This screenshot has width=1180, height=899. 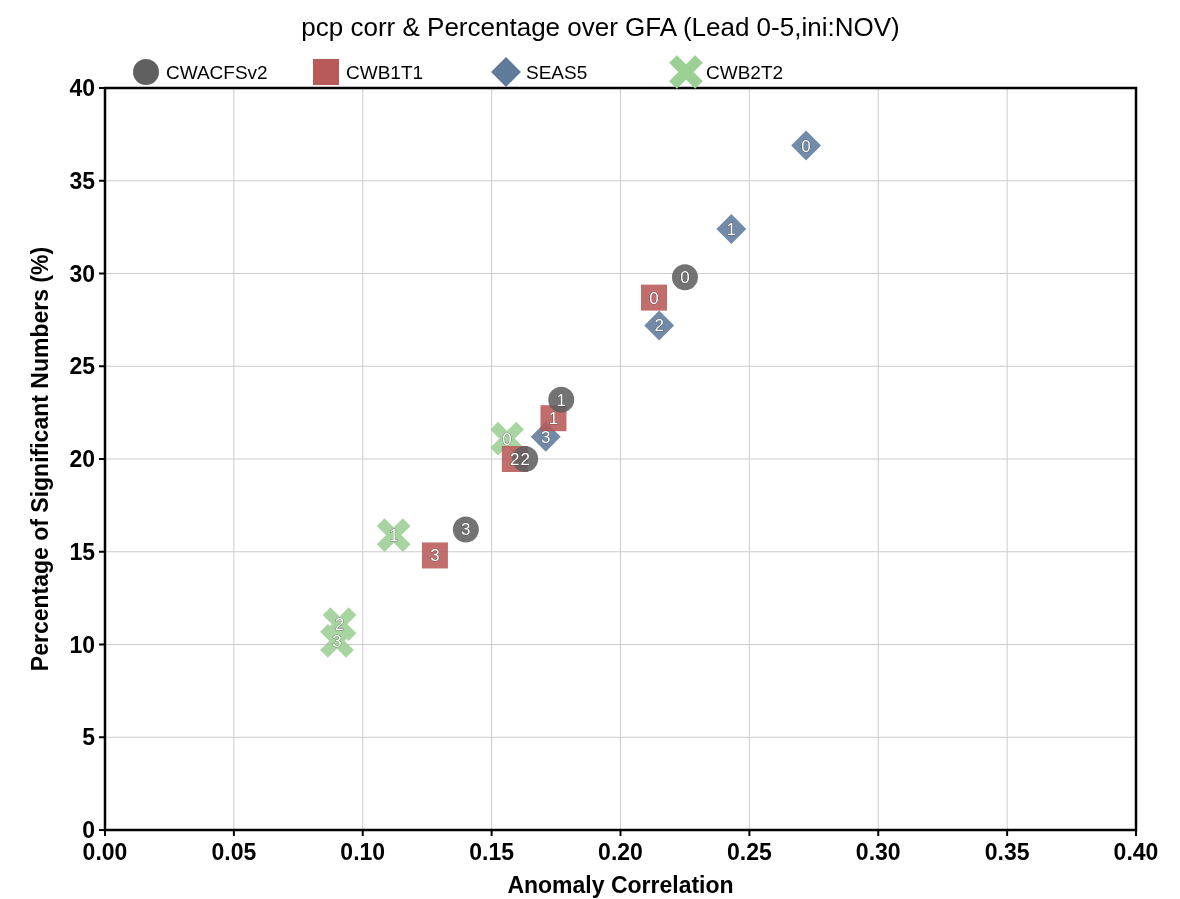 I want to click on y-tick-label: 5, so click(x=89, y=737).